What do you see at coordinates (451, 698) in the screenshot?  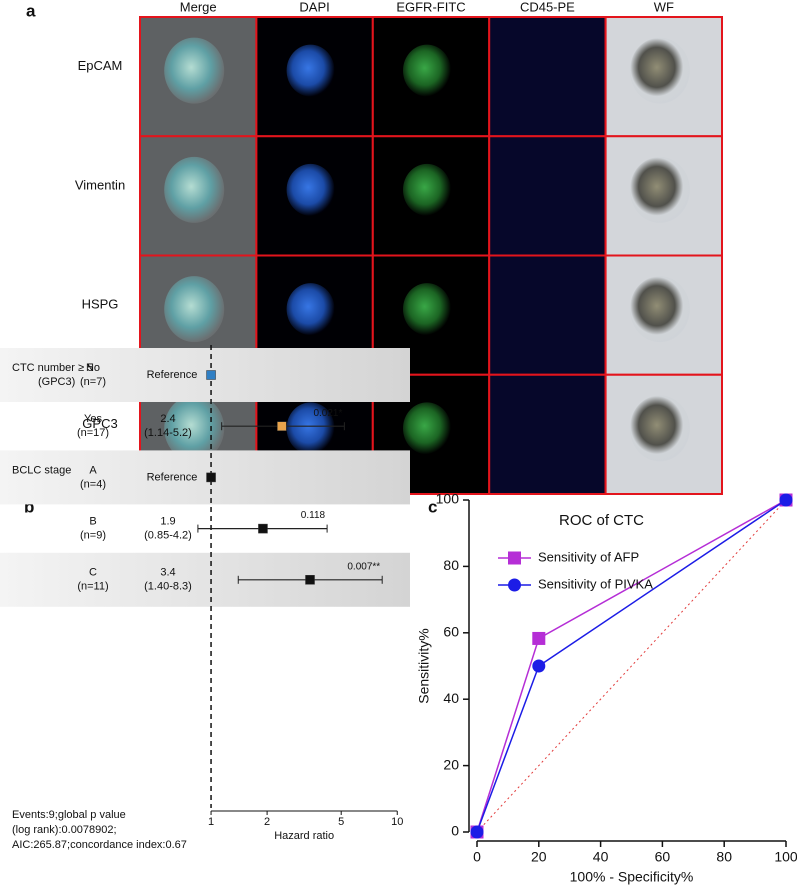 I see `y-tick-label: 40` at bounding box center [451, 698].